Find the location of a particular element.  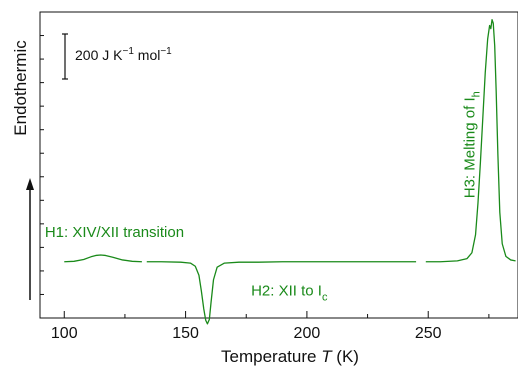

scale-bar-label-mid: mol is located at coordinates (147, 55).